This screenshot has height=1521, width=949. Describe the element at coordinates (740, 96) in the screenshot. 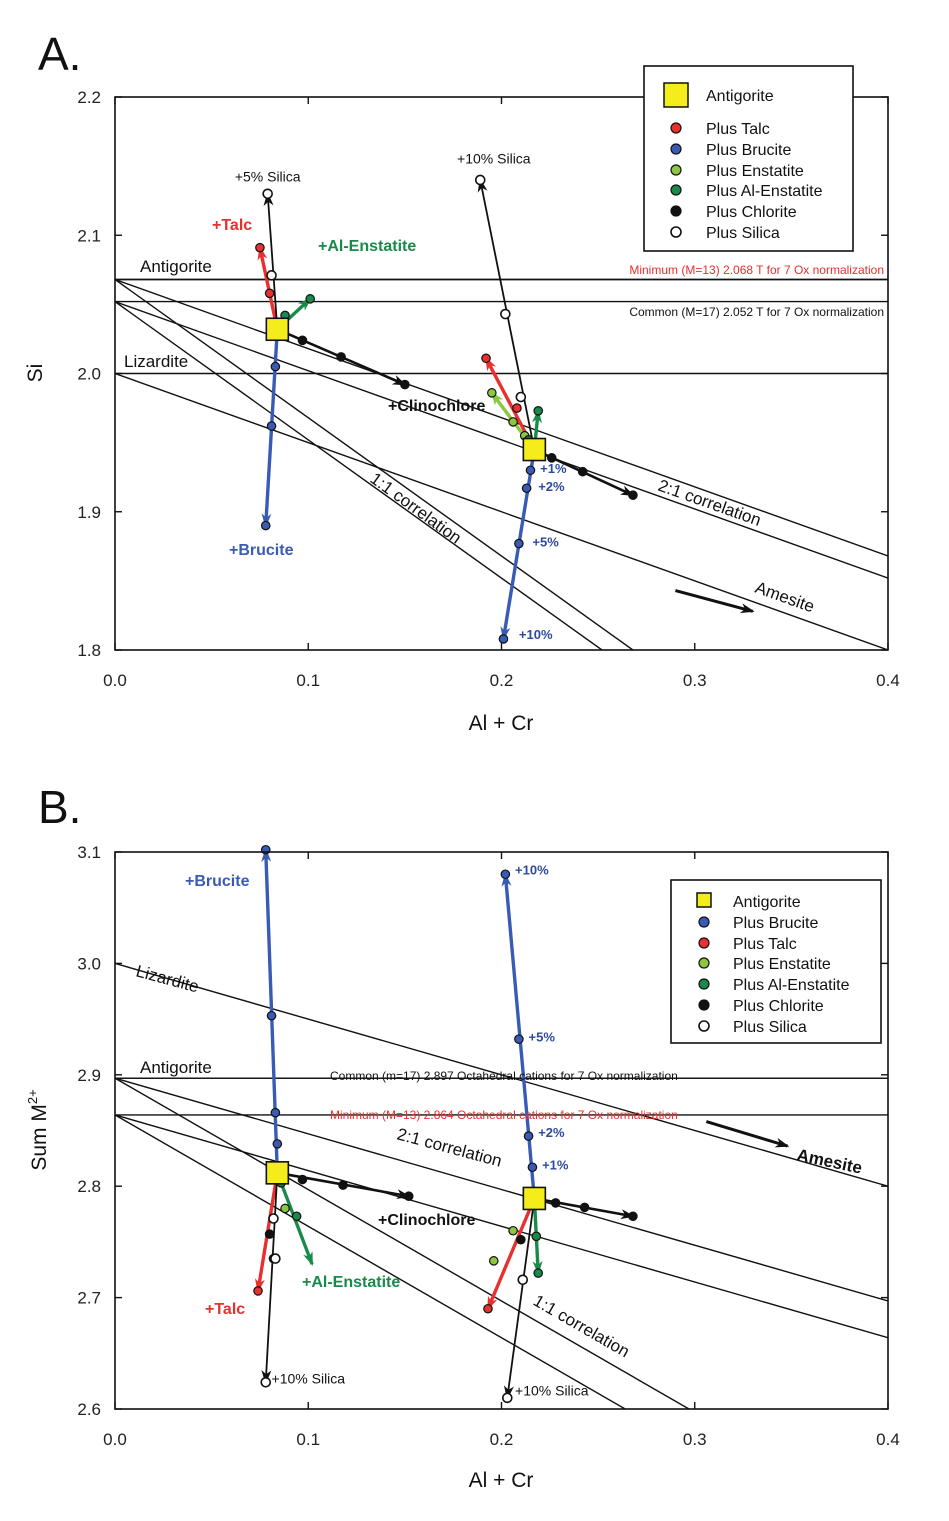

I see `panel-a-legend-antigorite: Antigorite` at that location.